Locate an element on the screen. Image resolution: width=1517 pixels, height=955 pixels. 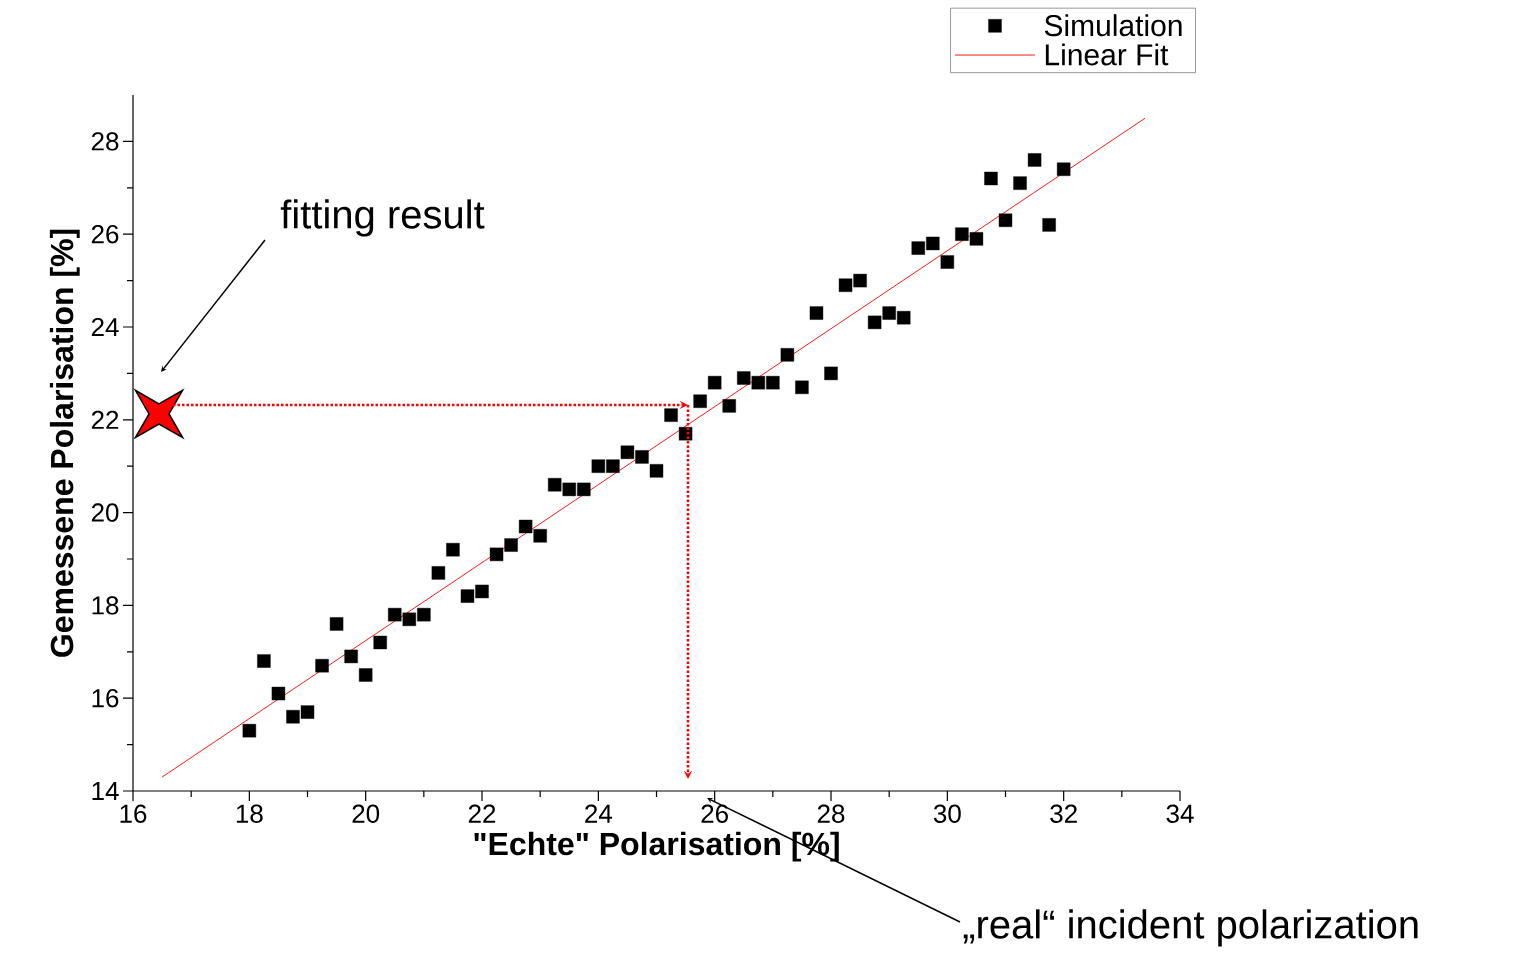
x-tick-label: 34 is located at coordinates (1180, 813).